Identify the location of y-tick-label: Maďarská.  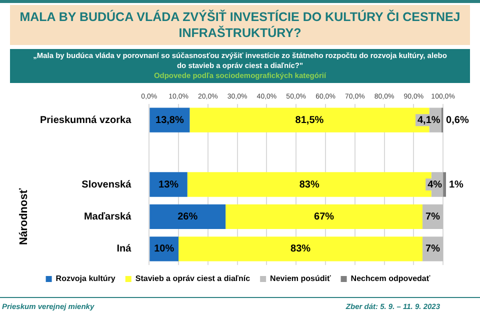
(108, 216).